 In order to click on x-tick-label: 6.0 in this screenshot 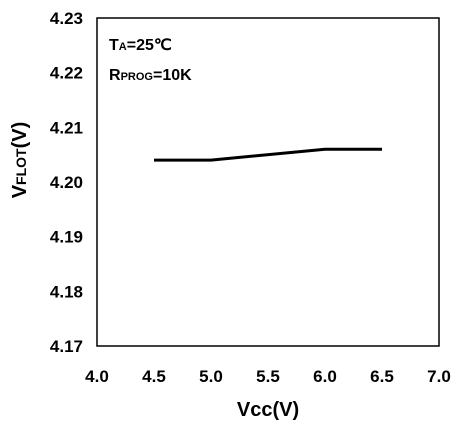, I will do `click(325, 376)`.